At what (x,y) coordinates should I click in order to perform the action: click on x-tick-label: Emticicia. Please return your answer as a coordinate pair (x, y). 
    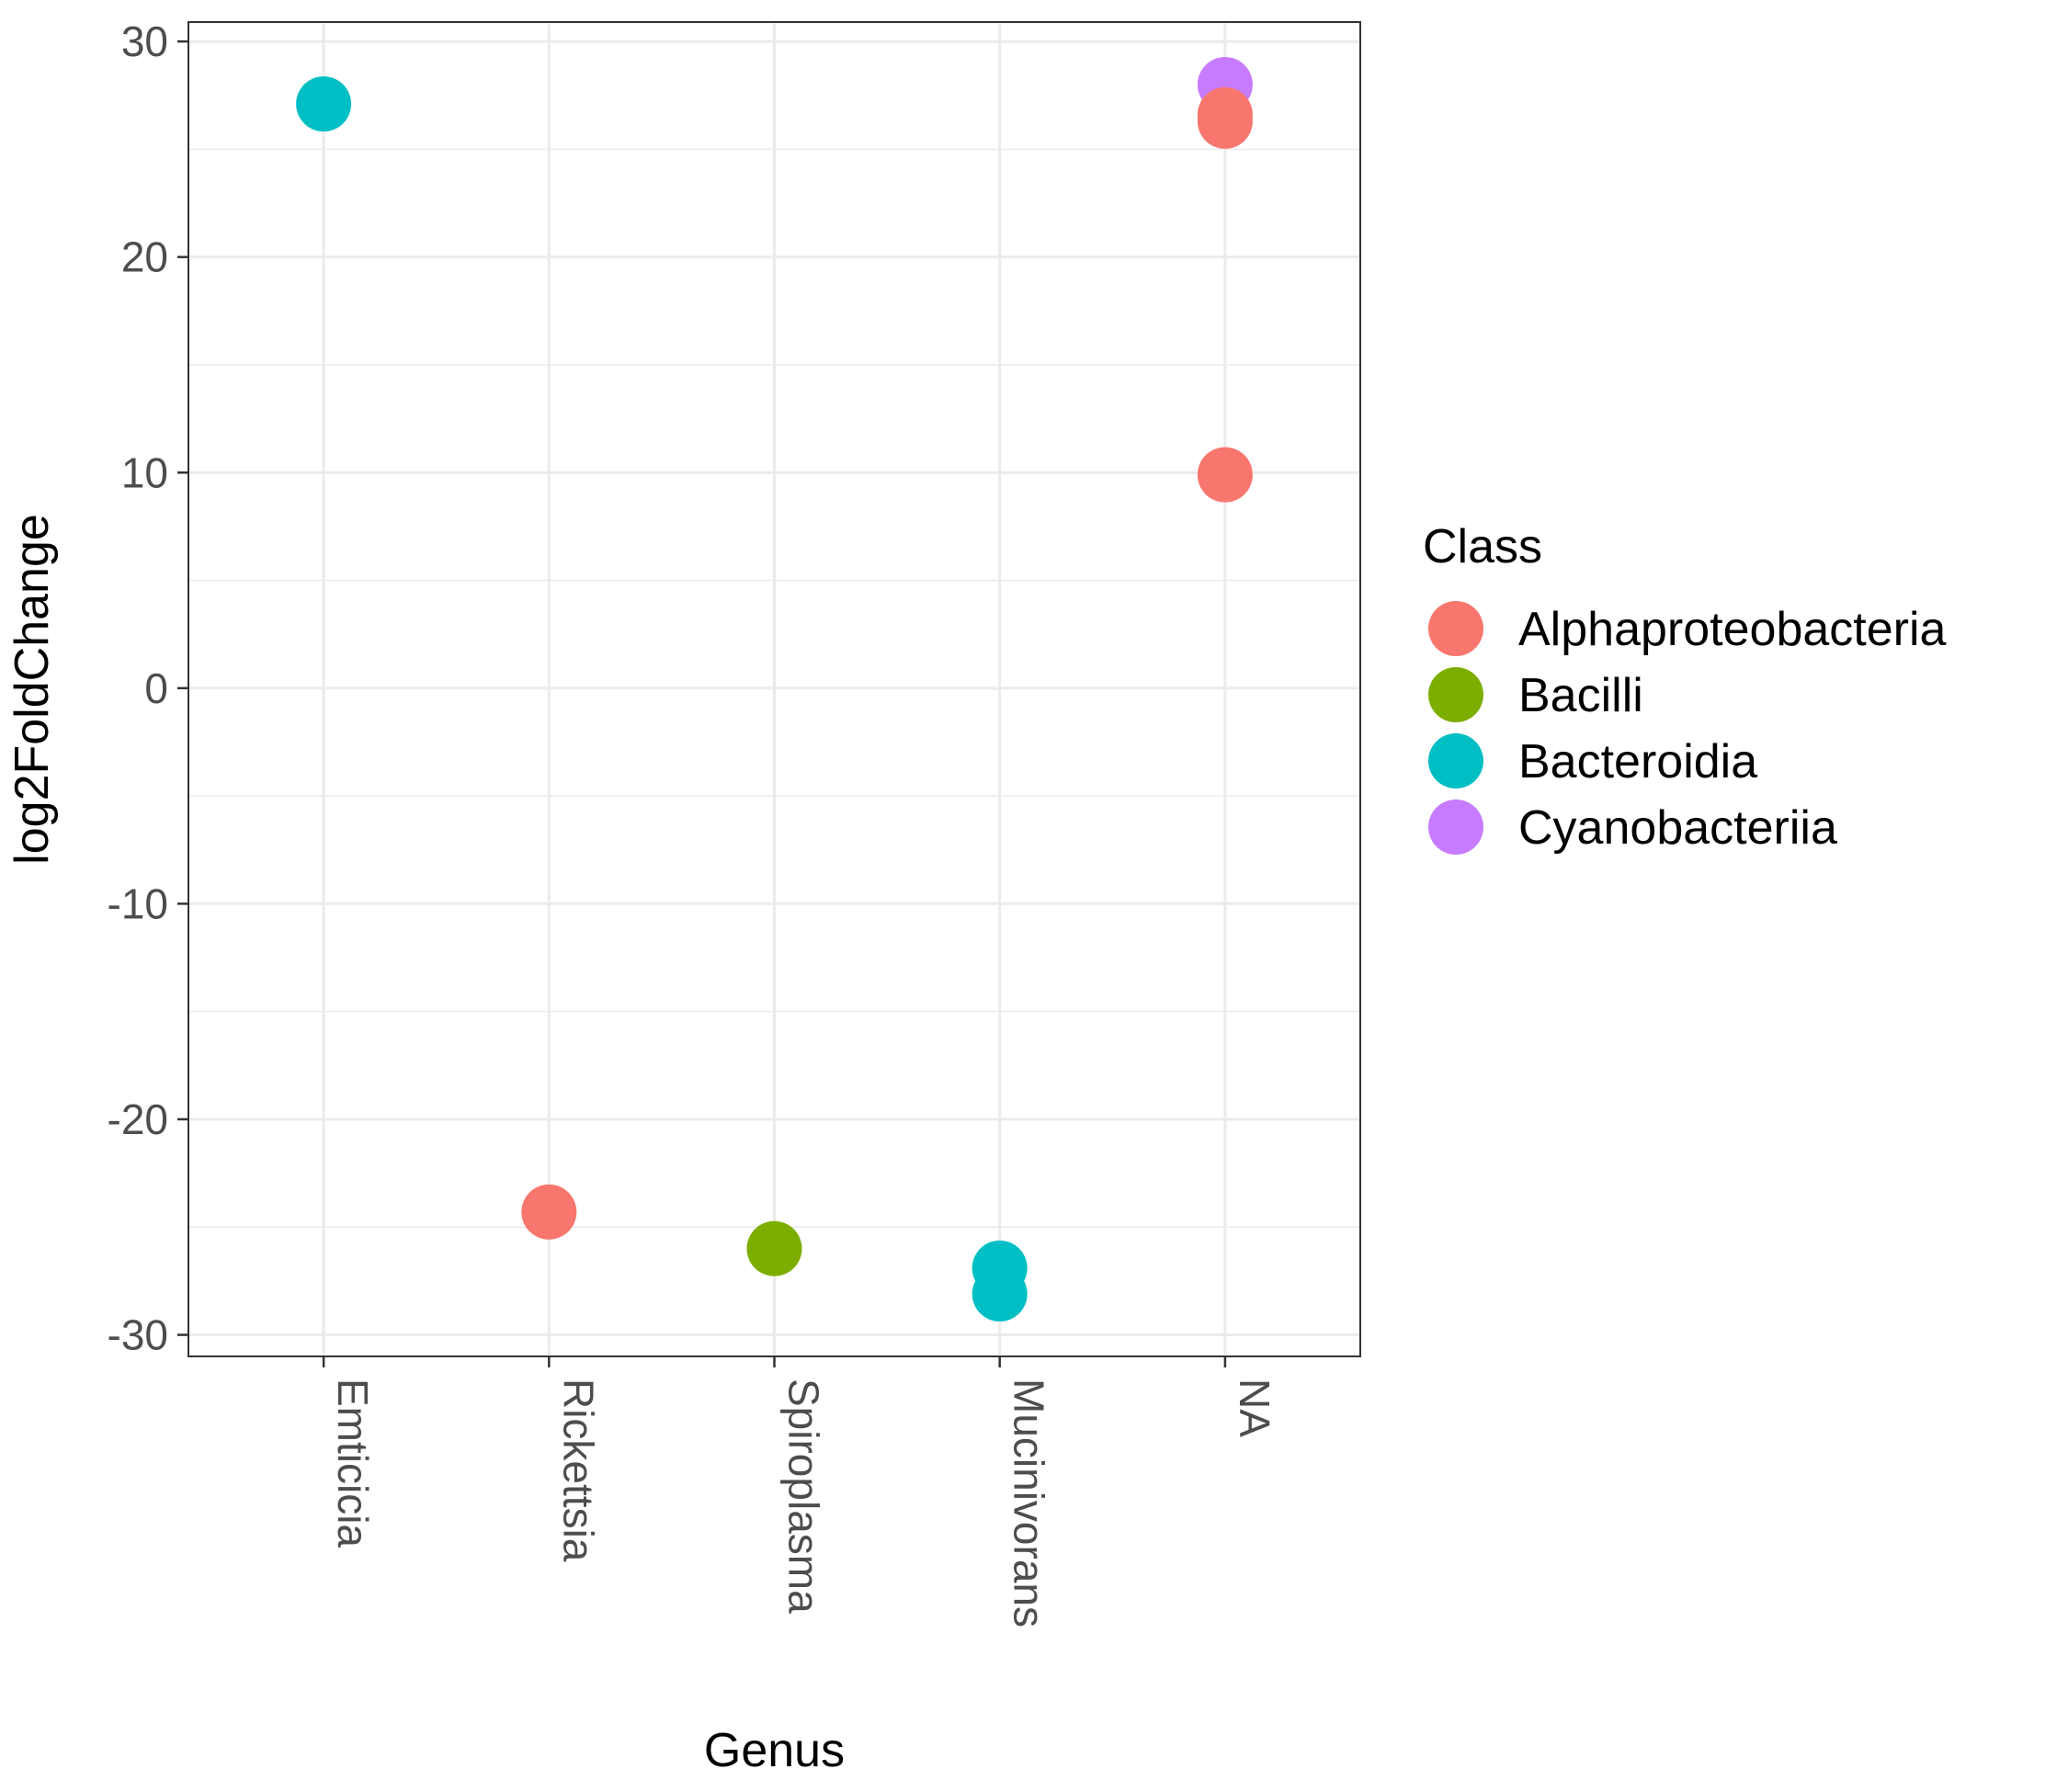
    Looking at the image, I should click on (353, 1463).